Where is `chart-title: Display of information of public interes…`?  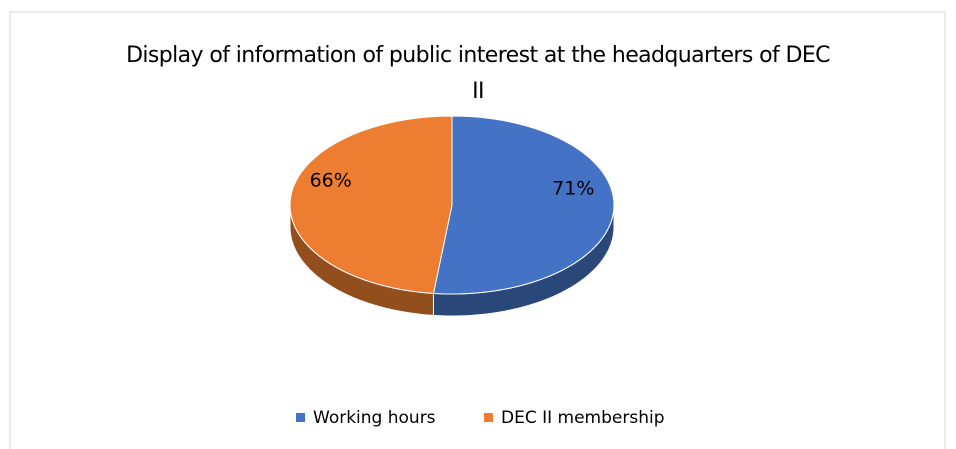
chart-title: Display of information of public interes… is located at coordinates (478, 73).